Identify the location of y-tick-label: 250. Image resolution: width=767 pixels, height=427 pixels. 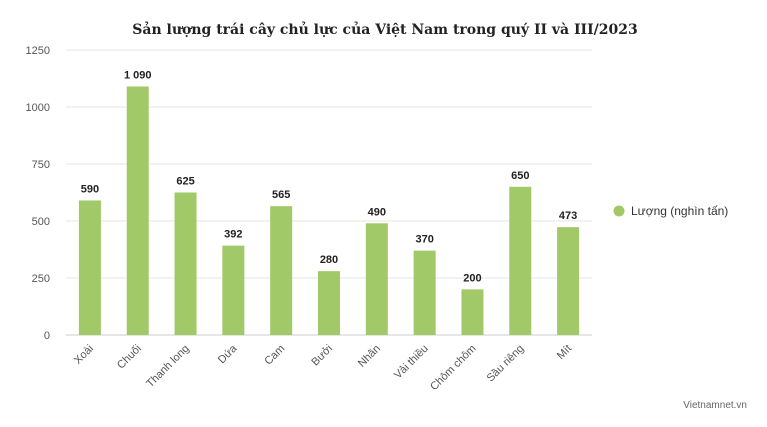
(41, 279).